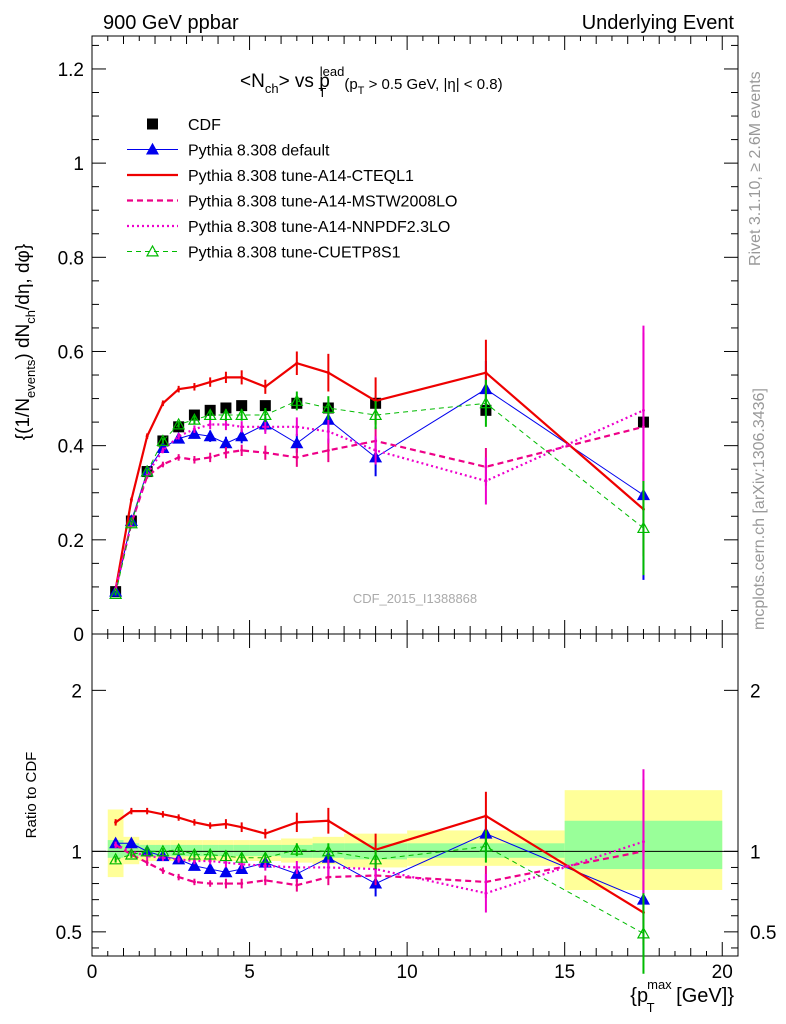 Image resolution: width=786 pixels, height=1024 pixels. What do you see at coordinates (722, 972) in the screenshot?
I see `x-tick-label: 20` at bounding box center [722, 972].